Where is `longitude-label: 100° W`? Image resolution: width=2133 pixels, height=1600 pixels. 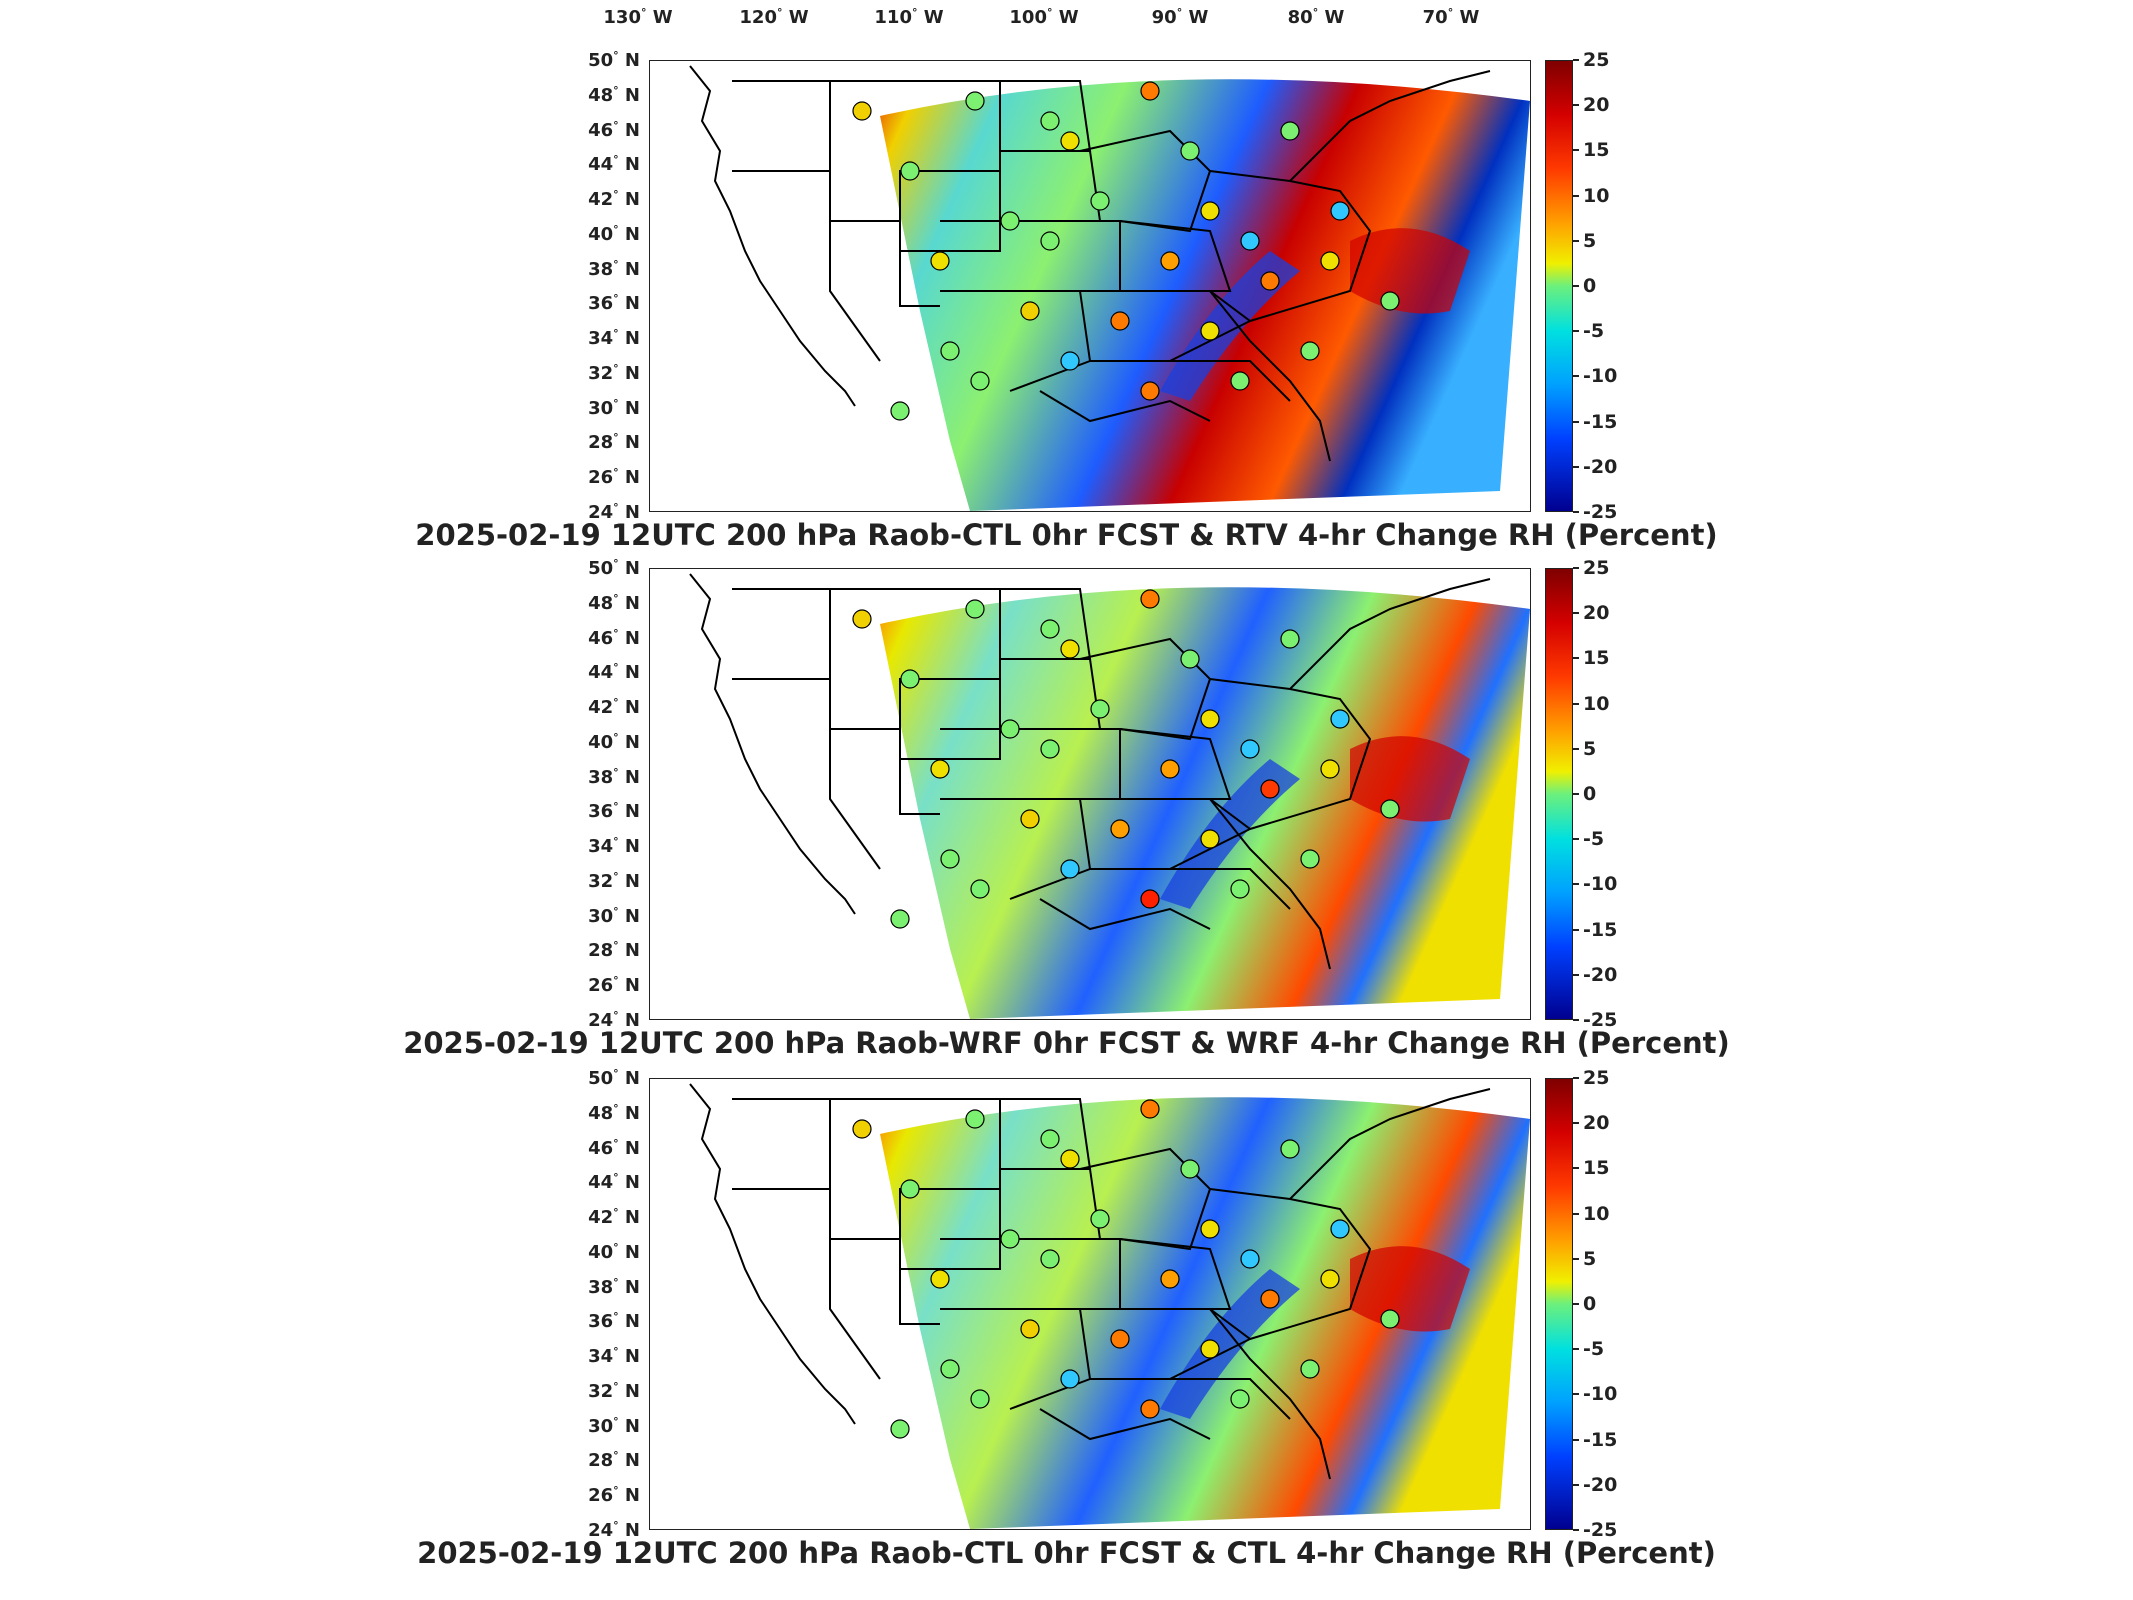 longitude-label: 100° W is located at coordinates (1044, 17).